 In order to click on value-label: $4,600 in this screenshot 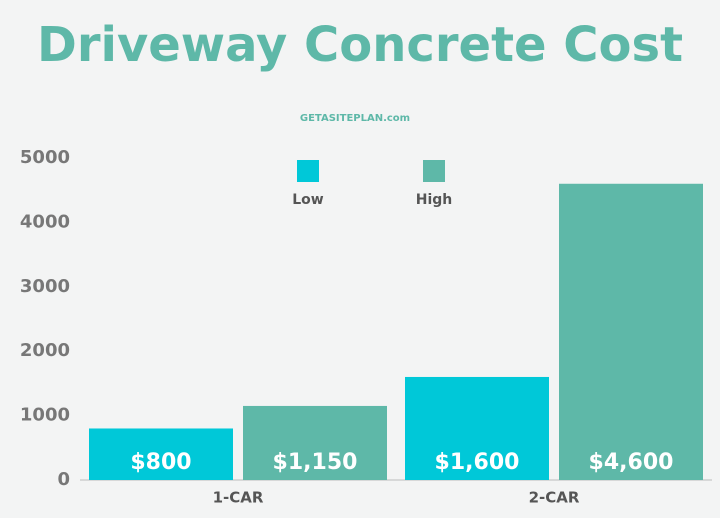, I will do `click(631, 462)`.